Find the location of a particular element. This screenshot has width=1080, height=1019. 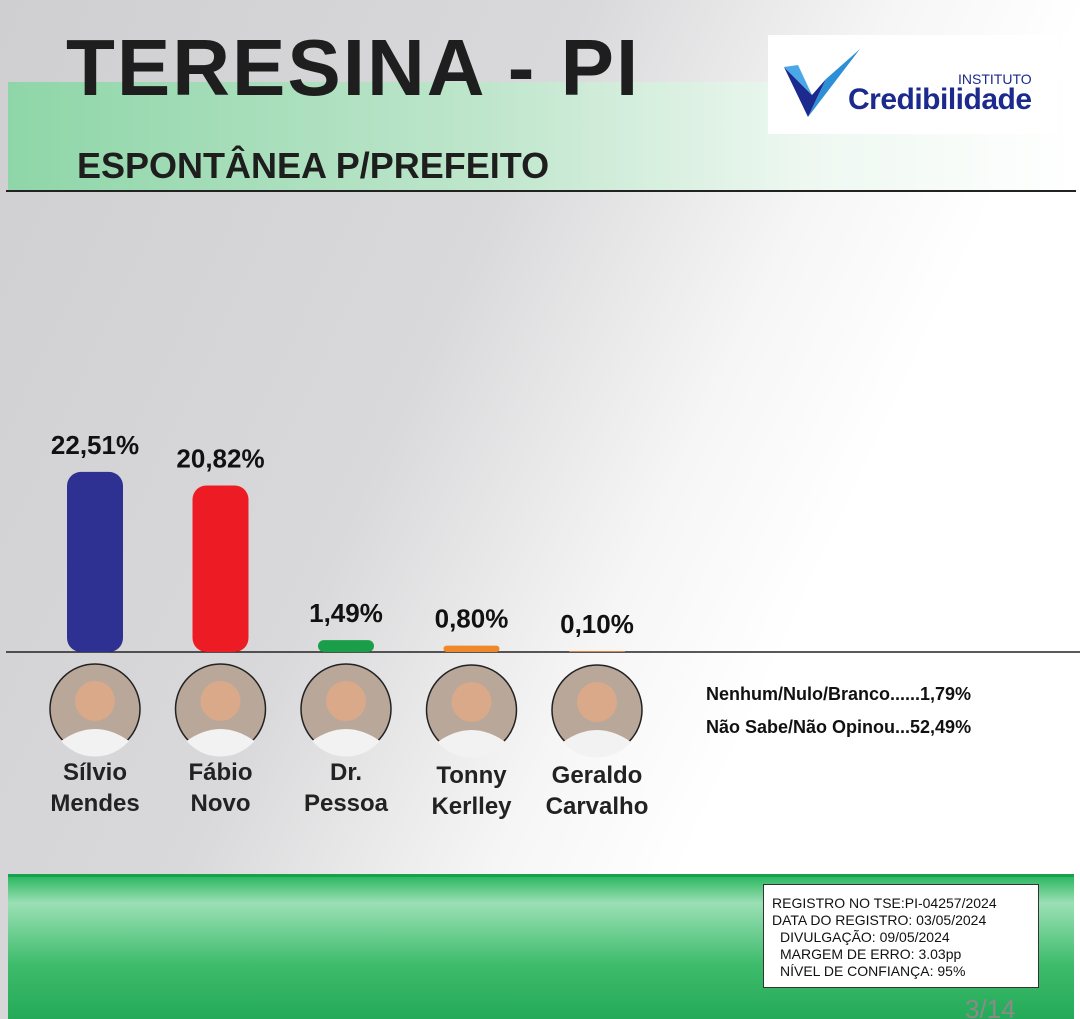

logo-small-text: INSTITUTO is located at coordinates (995, 79).